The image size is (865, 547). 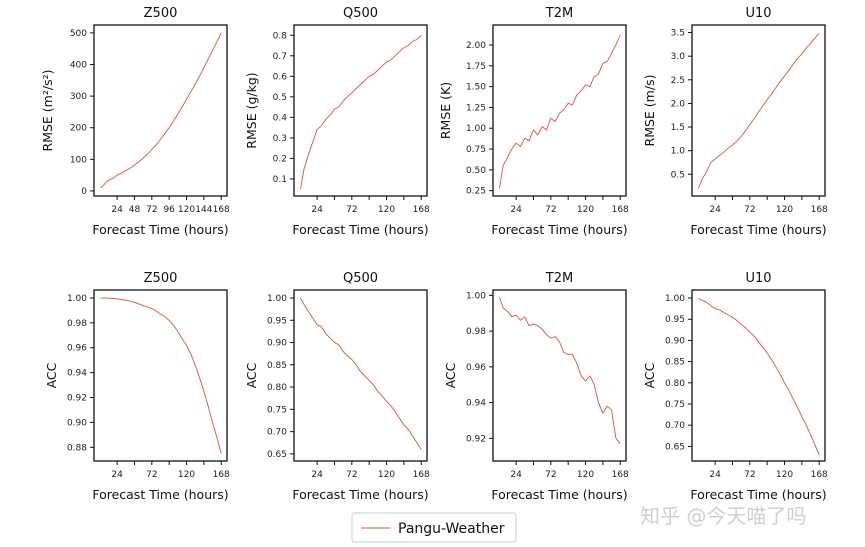 What do you see at coordinates (78, 34) in the screenshot?
I see `y-tick-label: 500` at bounding box center [78, 34].